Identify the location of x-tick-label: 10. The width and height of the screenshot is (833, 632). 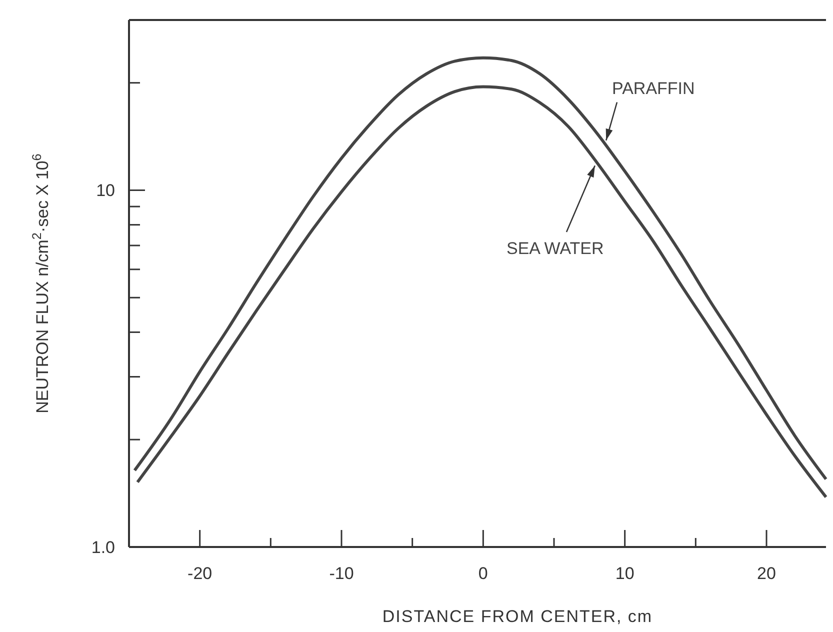
(624, 573).